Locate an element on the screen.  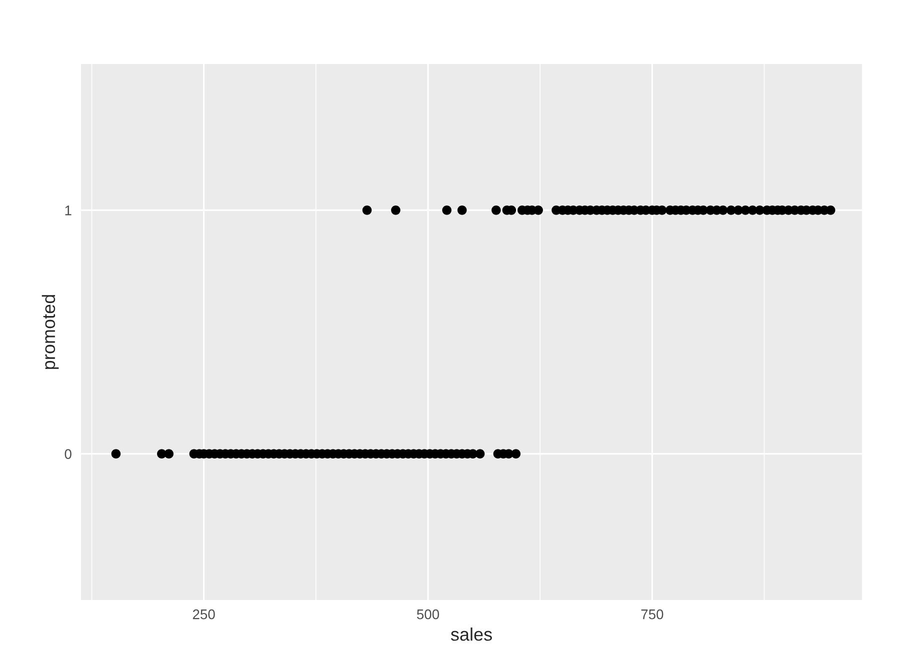
y-tick-label: 0 is located at coordinates (68, 454).